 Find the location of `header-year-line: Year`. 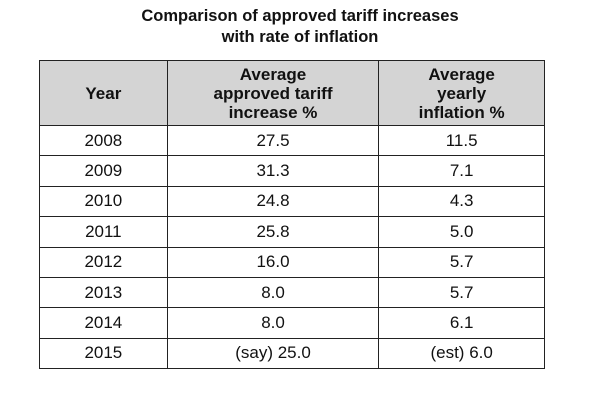

header-year-line: Year is located at coordinates (103, 93).